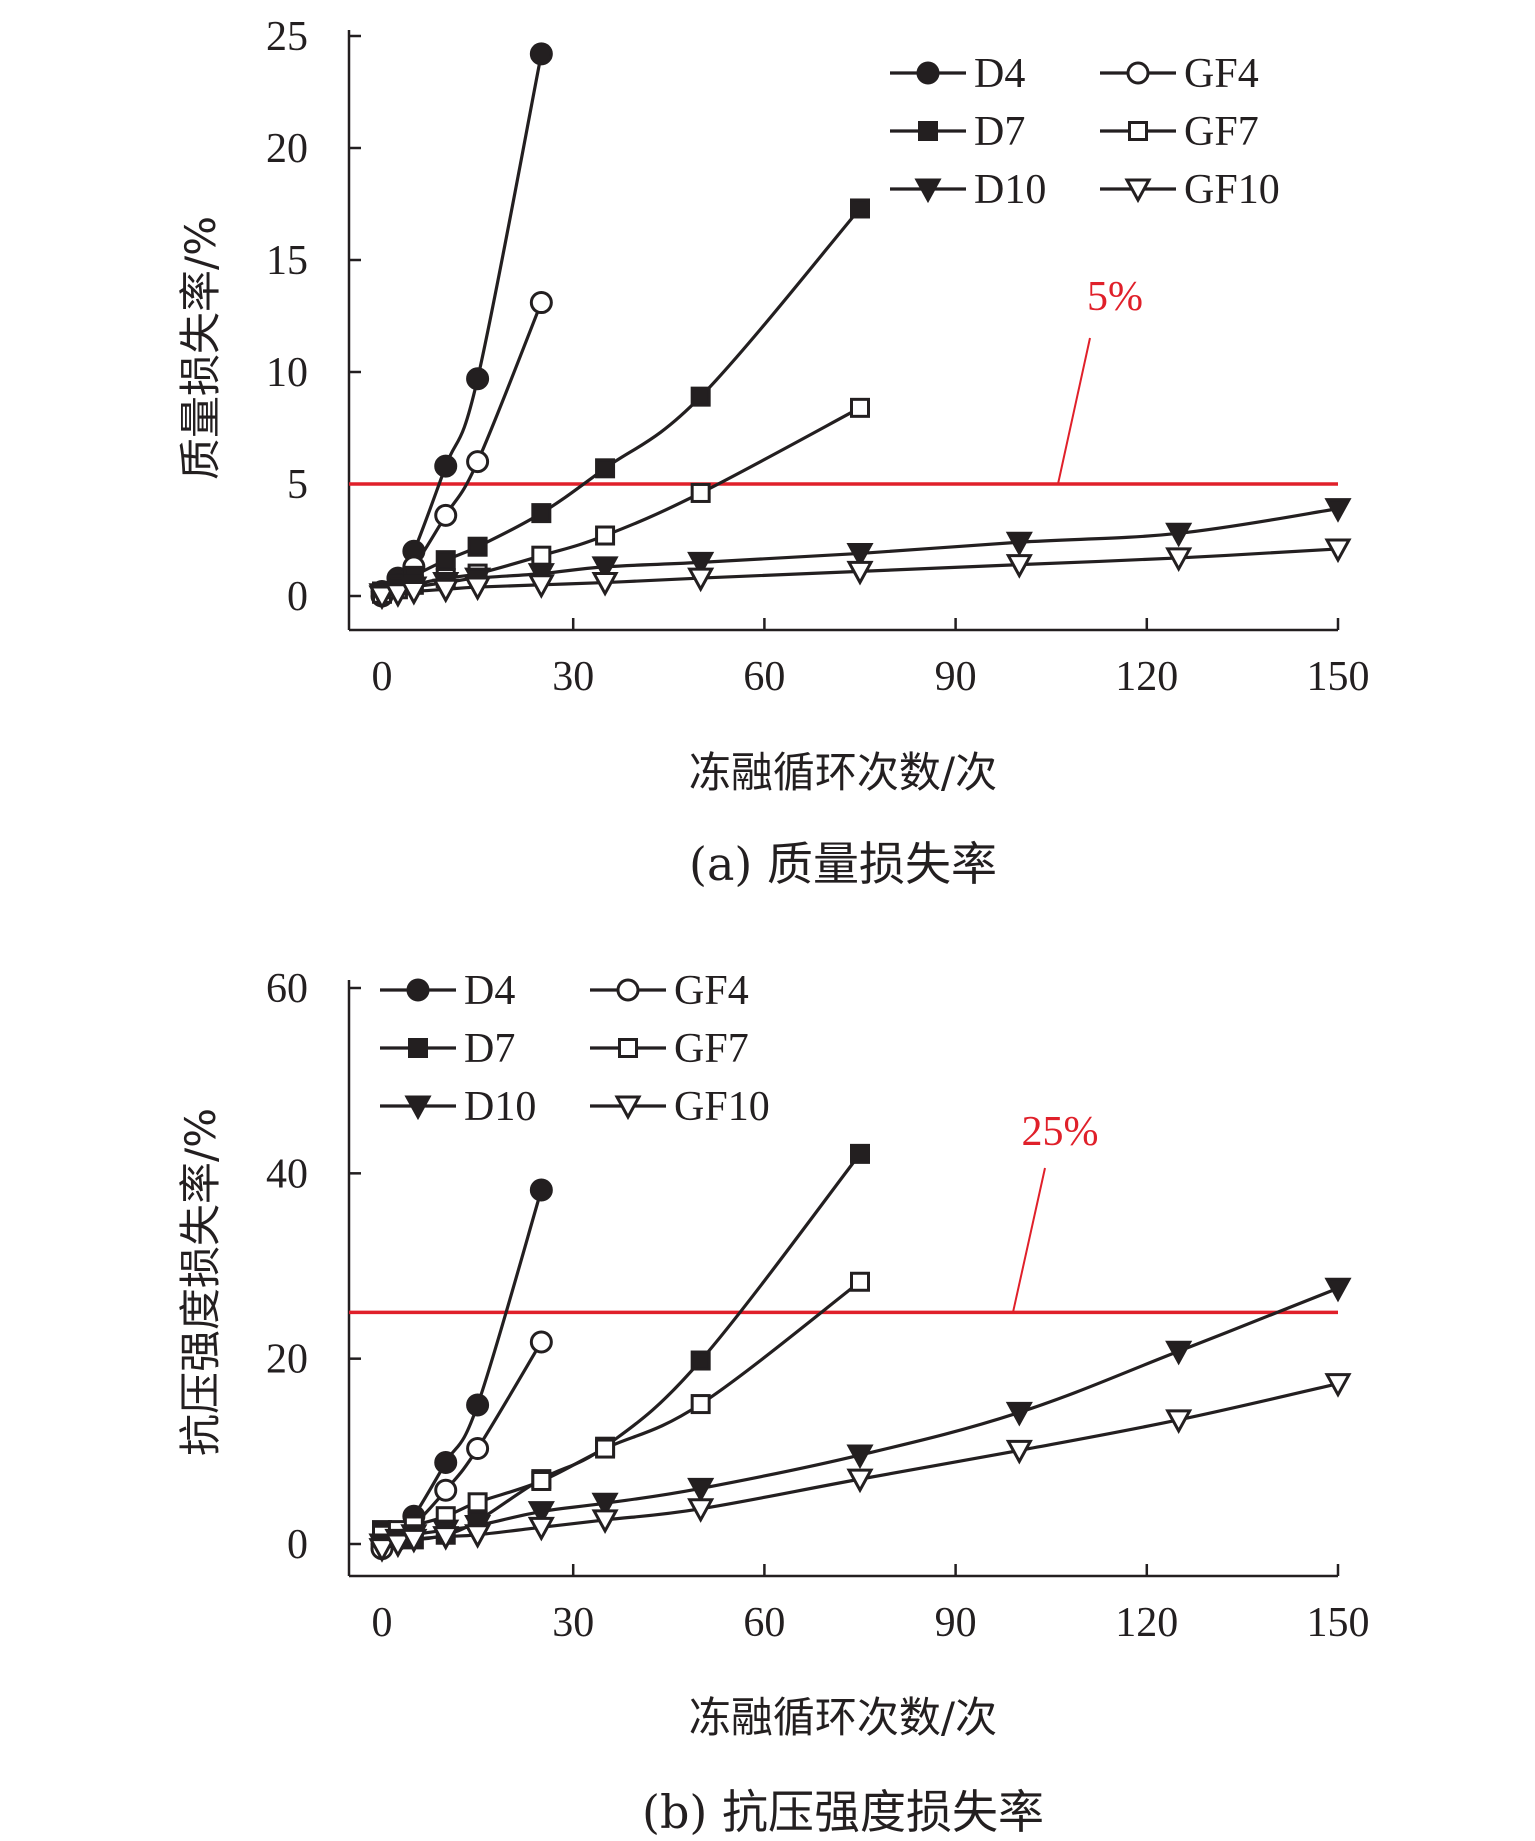  I want to click on y-axis-title: 抗压强度损失率/%, so click(200, 1282).